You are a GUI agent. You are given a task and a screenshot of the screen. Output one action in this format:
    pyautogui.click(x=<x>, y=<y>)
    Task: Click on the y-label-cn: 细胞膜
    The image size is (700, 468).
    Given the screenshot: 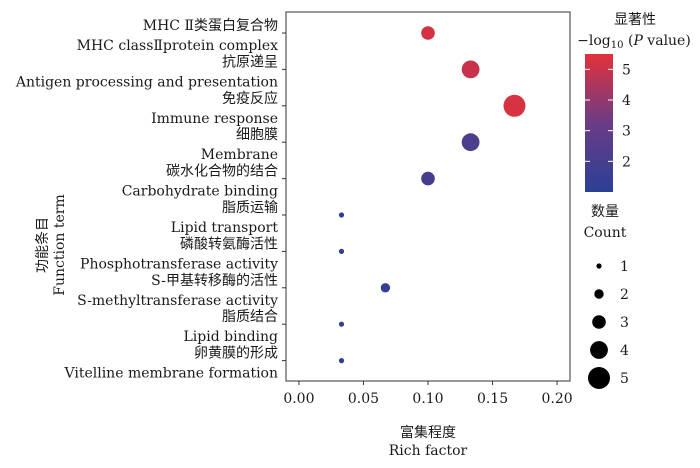 What is the action you would take?
    pyautogui.click(x=257, y=135)
    